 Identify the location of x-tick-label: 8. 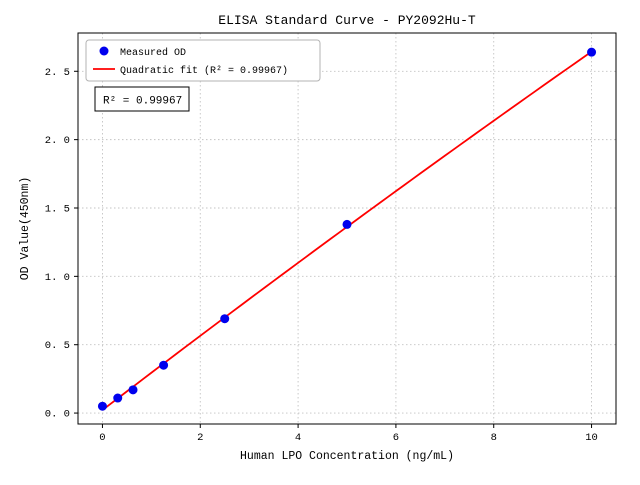
(494, 438).